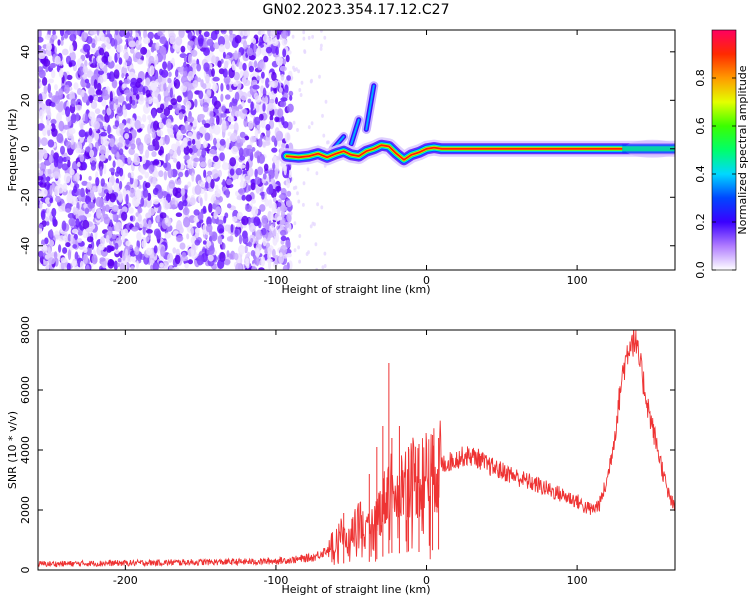 The image size is (750, 600). I want to click on spectrogram-xtick-label: -200, so click(125, 280).